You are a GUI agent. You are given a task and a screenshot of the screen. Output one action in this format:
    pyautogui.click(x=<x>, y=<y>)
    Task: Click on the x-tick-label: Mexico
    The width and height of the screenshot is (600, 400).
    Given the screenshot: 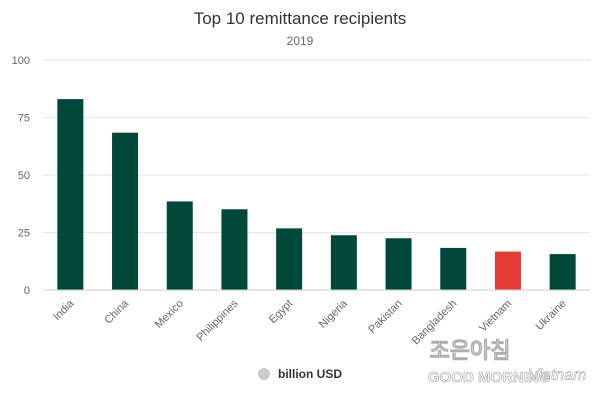 What is the action you would take?
    pyautogui.click(x=169, y=314)
    